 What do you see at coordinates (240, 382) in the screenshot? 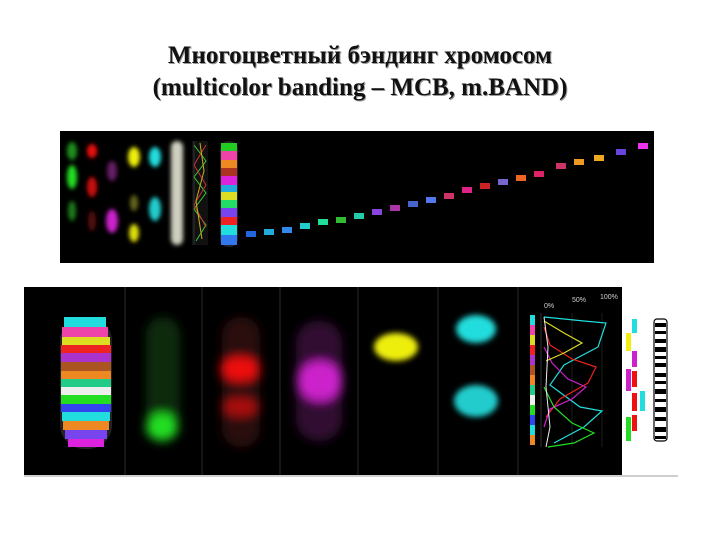
I see `channel-red` at bounding box center [240, 382].